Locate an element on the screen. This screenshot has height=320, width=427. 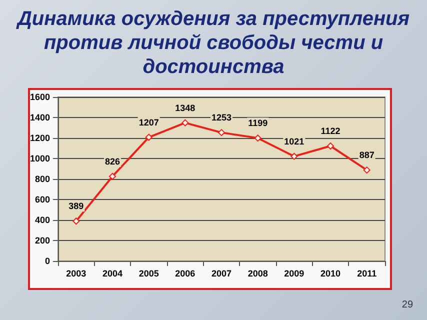
x-tick-label: 2007 is located at coordinates (221, 273).